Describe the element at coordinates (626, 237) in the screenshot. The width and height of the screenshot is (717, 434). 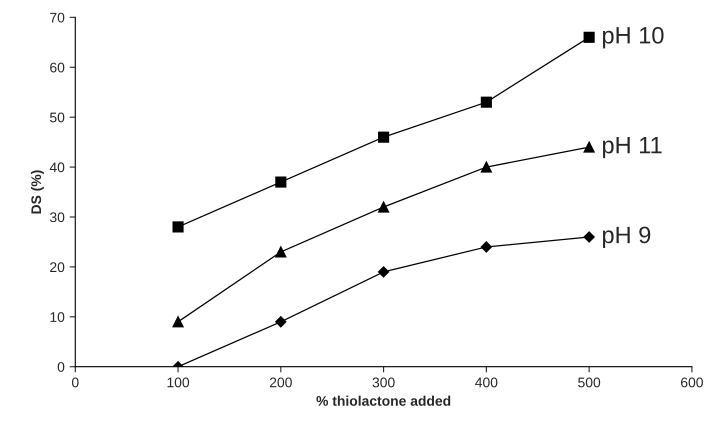
I see `series-label: pH 9` at that location.